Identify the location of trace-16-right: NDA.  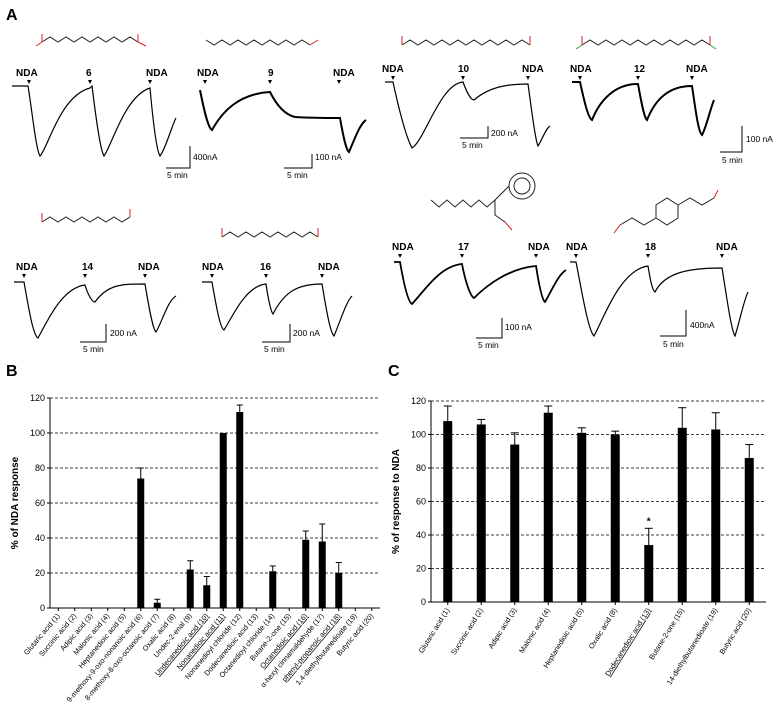
(329, 267).